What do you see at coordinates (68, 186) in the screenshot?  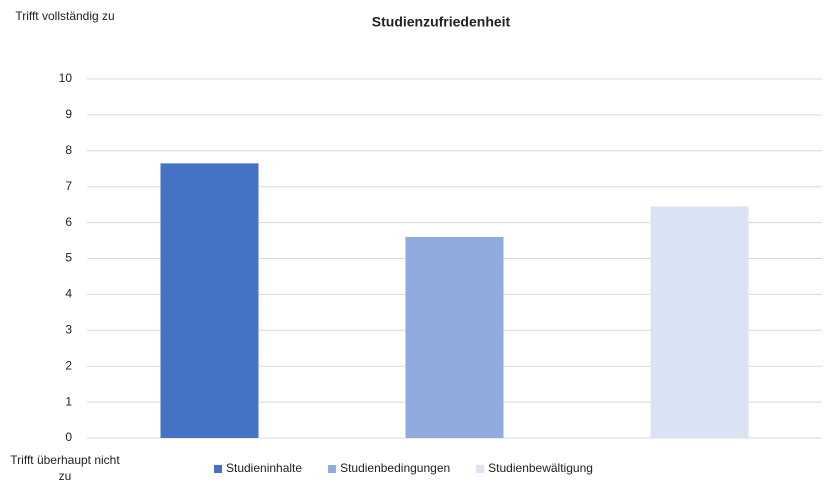 I see `y-tick-label: 7` at bounding box center [68, 186].